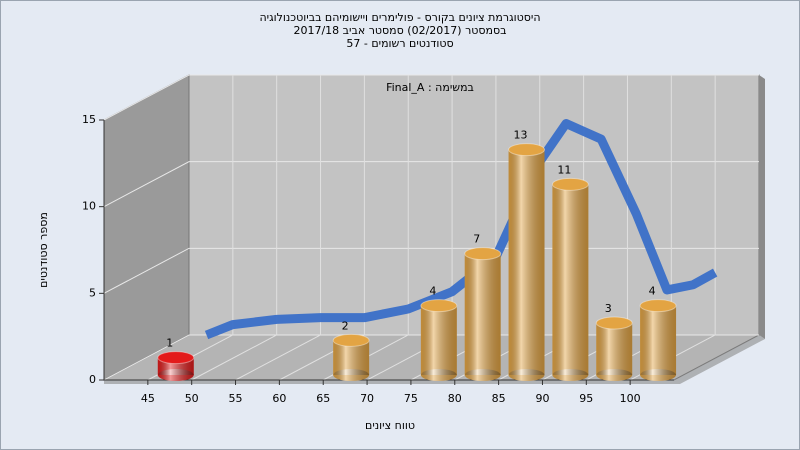 The width and height of the screenshot is (800, 450). What do you see at coordinates (586, 398) in the screenshot?
I see `x-tick-label: 95` at bounding box center [586, 398].